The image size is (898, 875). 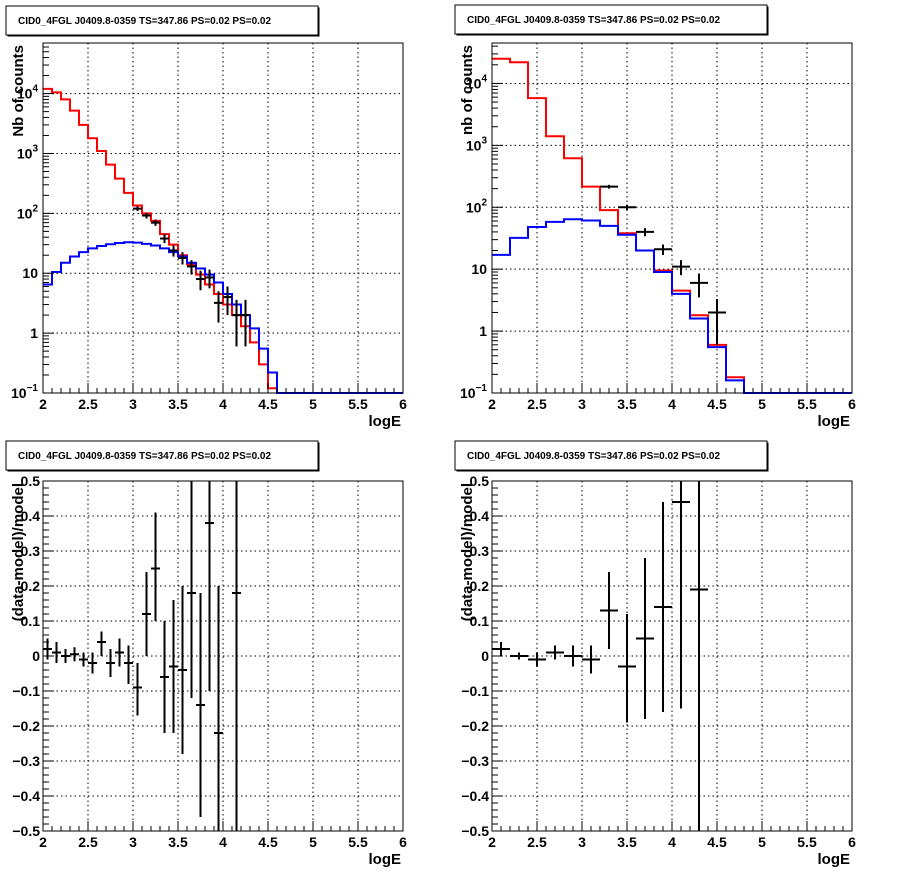 I want to click on y-axis-title: Nb of counts, so click(x=18, y=91).